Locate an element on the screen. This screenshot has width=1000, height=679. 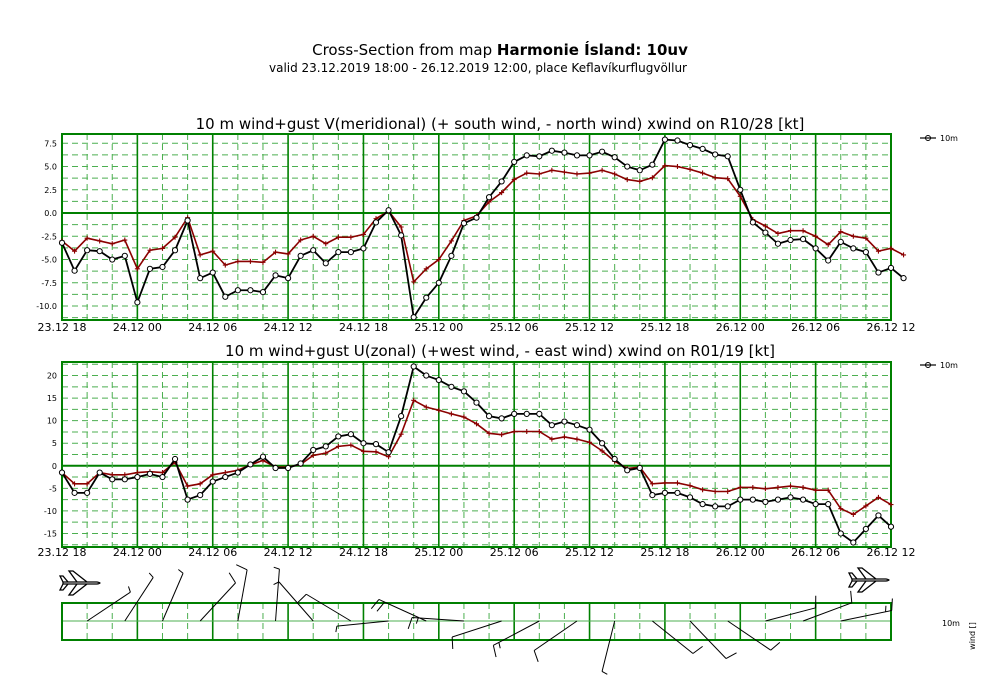
barb-strip-grid is located at coordinates (476, 621).